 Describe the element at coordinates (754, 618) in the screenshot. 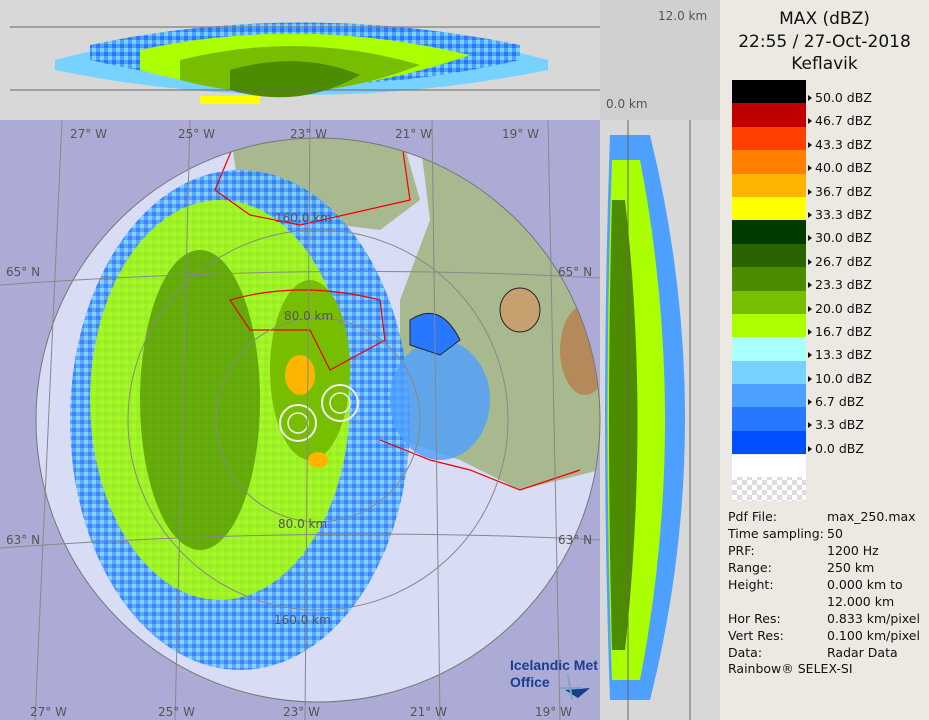

I see `info-key: Hor Res:` at that location.